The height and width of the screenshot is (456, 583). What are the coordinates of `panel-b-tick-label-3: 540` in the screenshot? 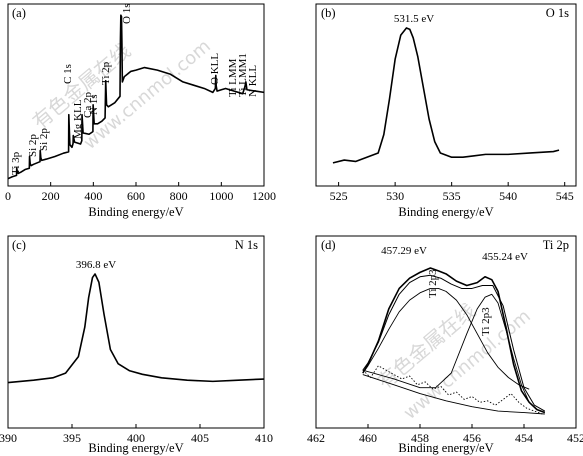 It's located at (508, 196).